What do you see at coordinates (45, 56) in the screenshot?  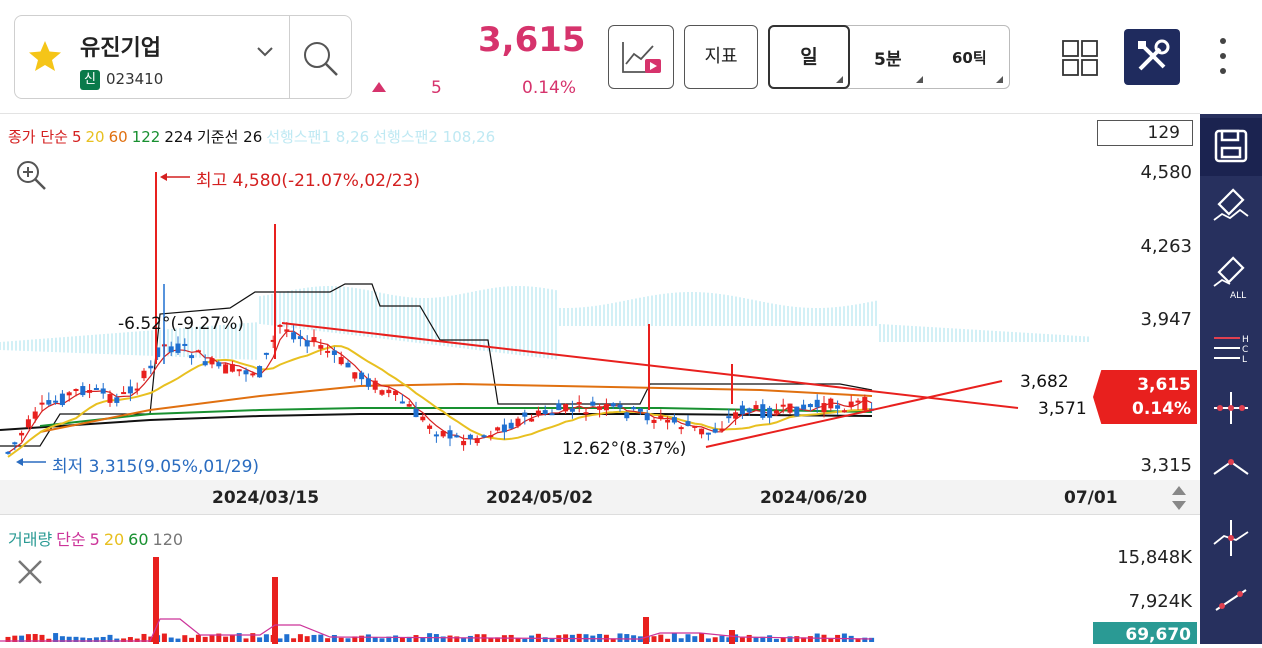 I see `star-icon` at bounding box center [45, 56].